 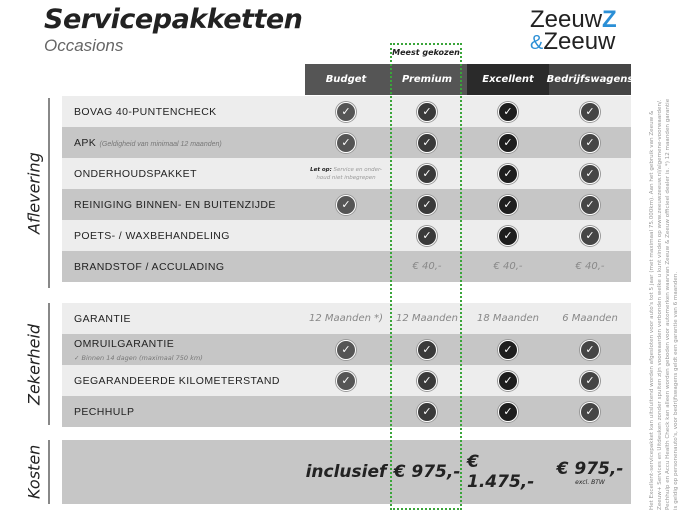 What do you see at coordinates (426, 52) in the screenshot?
I see `most-chosen-label: Meest gekozen` at bounding box center [426, 52].